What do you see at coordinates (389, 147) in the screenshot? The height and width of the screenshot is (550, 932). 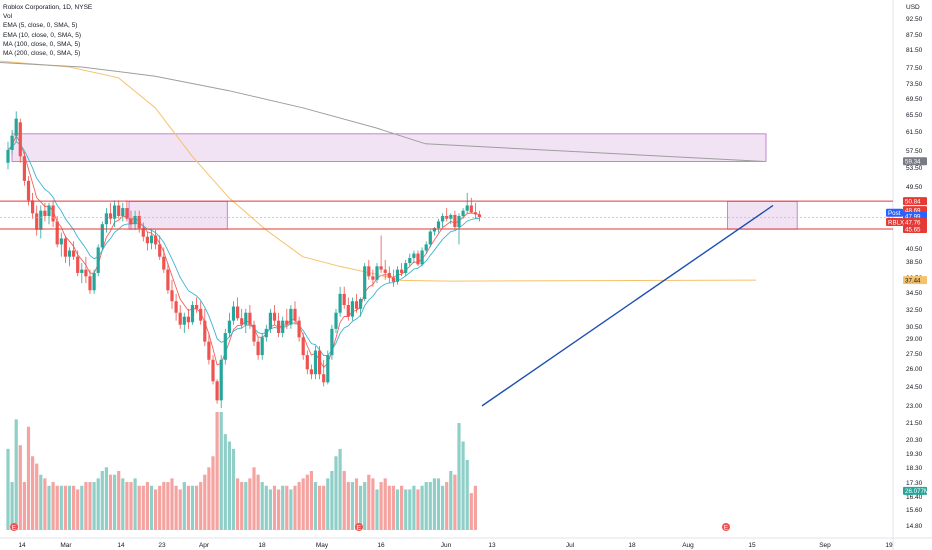 I see `zone-box` at bounding box center [389, 147].